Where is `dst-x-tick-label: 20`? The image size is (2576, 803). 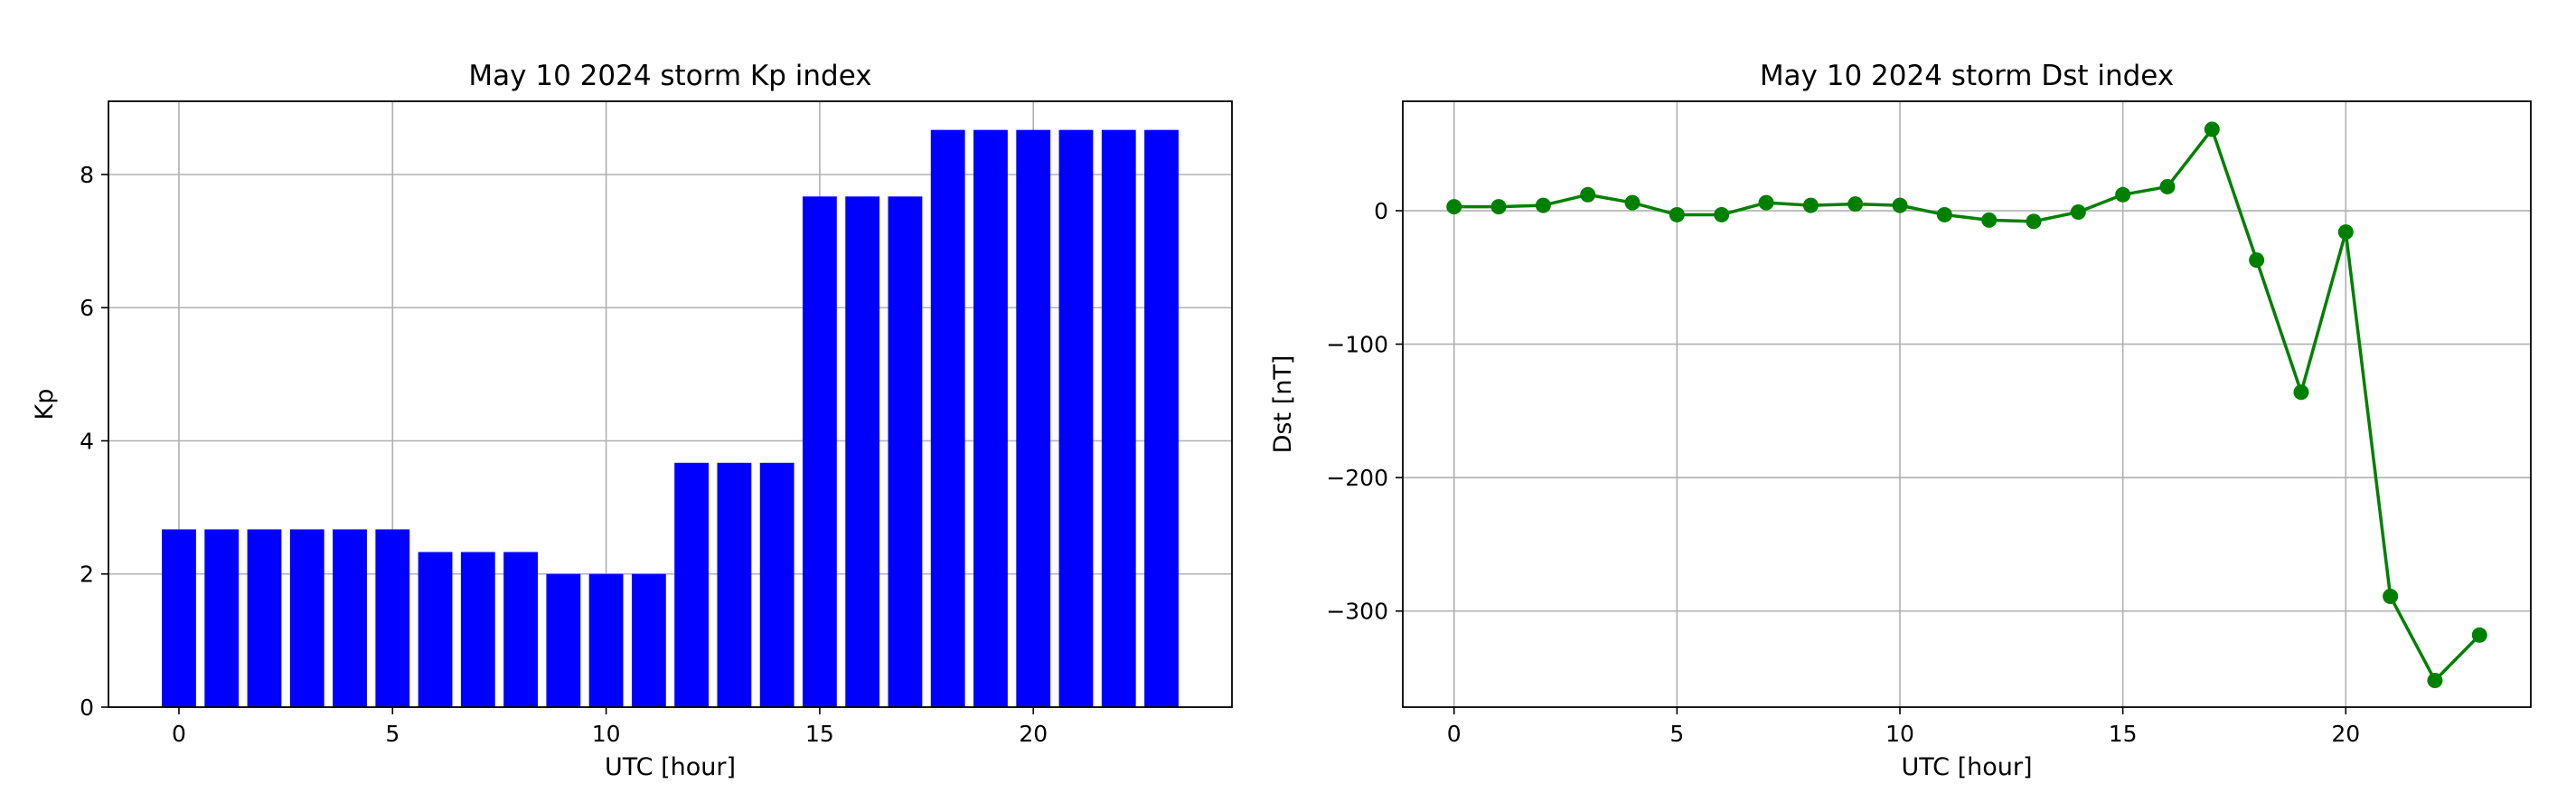
dst-x-tick-label: 20 is located at coordinates (2345, 734).